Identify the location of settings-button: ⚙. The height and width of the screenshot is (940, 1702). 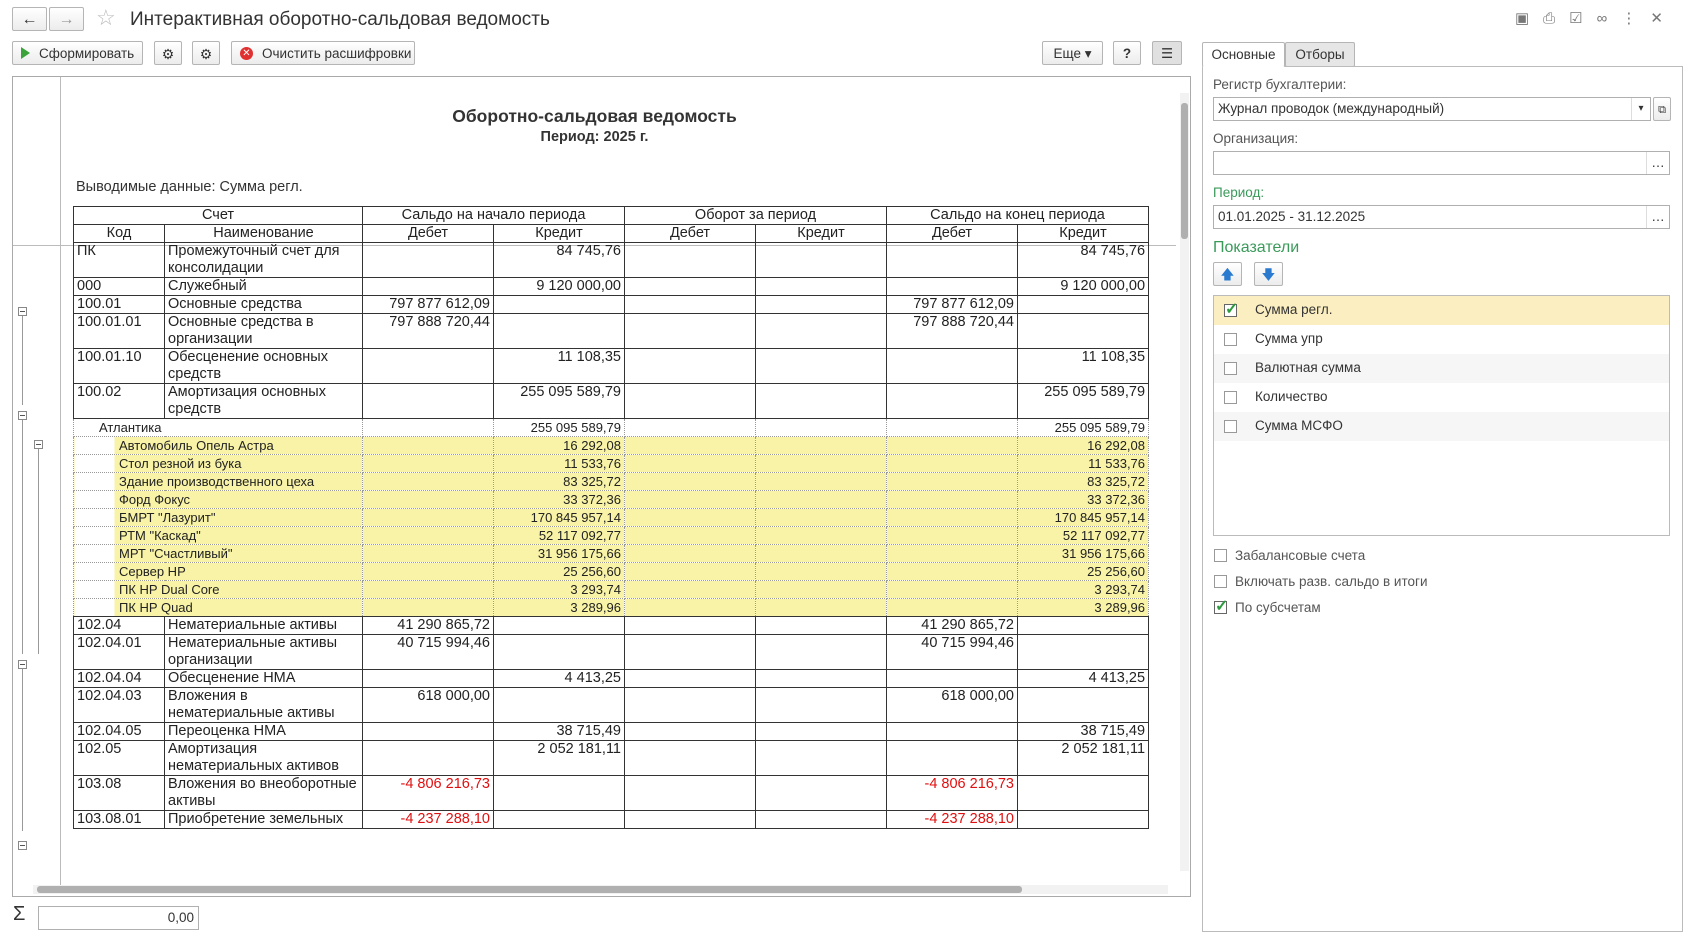
(168, 53).